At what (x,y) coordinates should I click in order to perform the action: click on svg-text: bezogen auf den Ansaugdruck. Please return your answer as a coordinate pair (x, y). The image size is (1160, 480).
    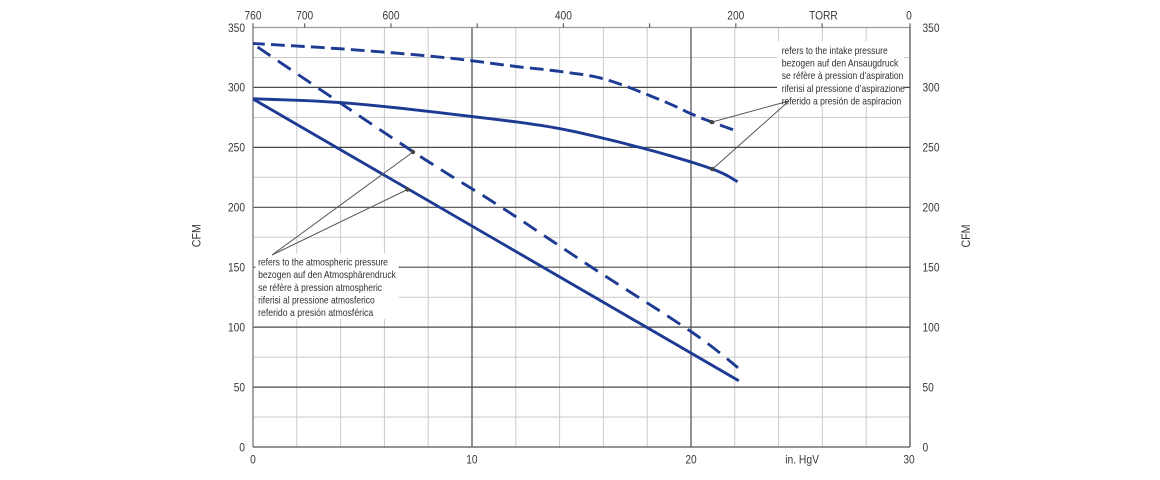
    Looking at the image, I should click on (840, 64).